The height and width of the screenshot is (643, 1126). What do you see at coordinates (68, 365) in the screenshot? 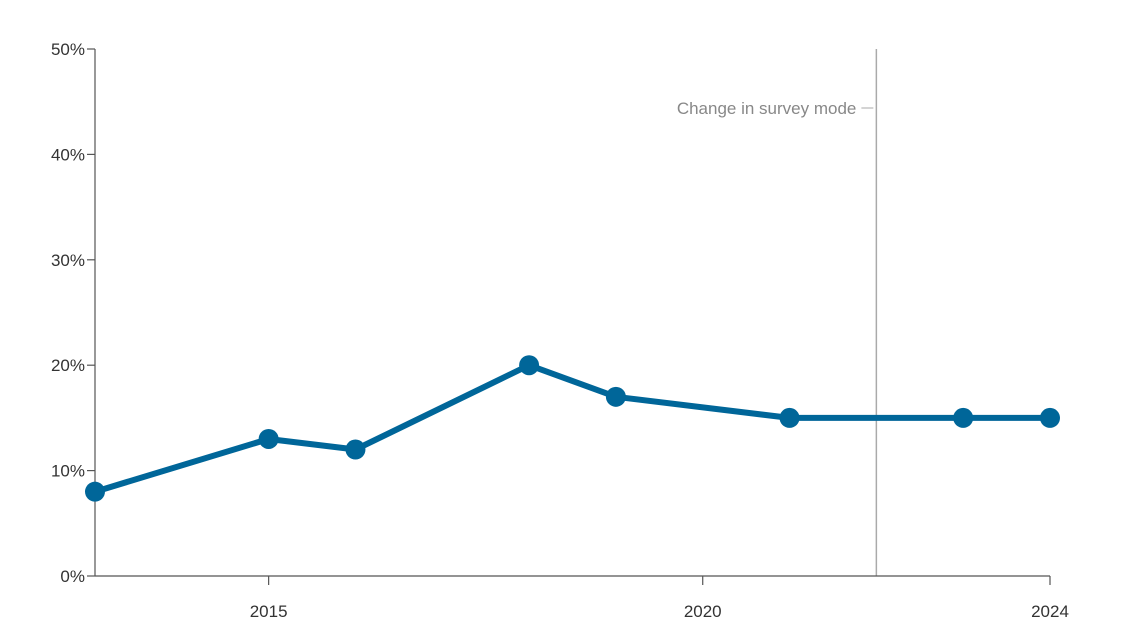
I see `y-tick-label: 20%` at bounding box center [68, 365].